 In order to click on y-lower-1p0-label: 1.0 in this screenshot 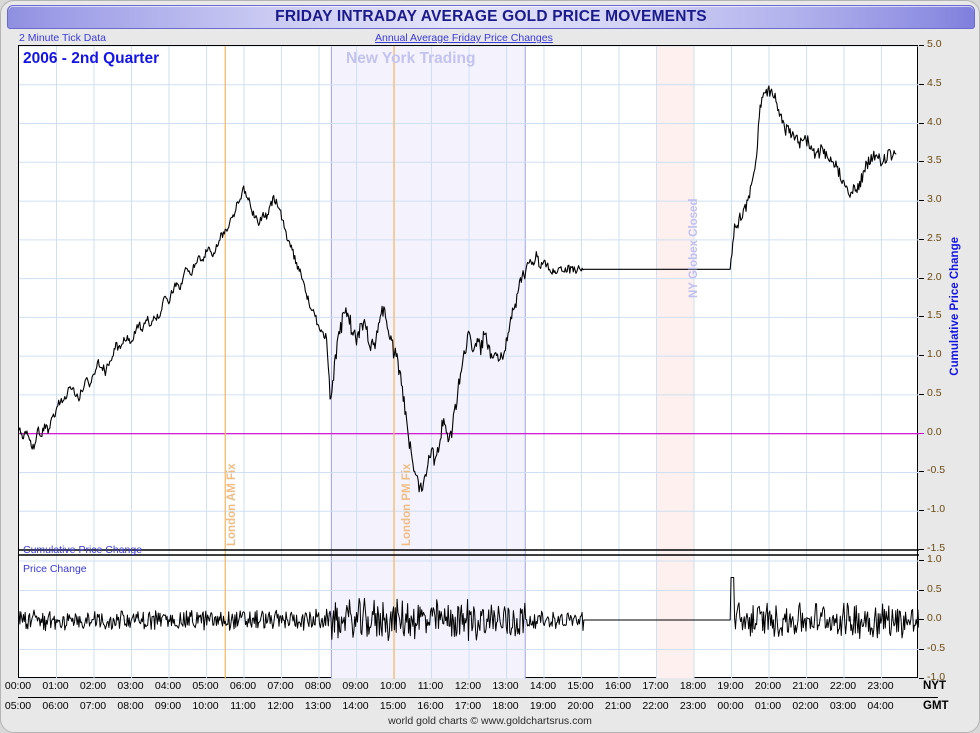, I will do `click(934, 559)`.